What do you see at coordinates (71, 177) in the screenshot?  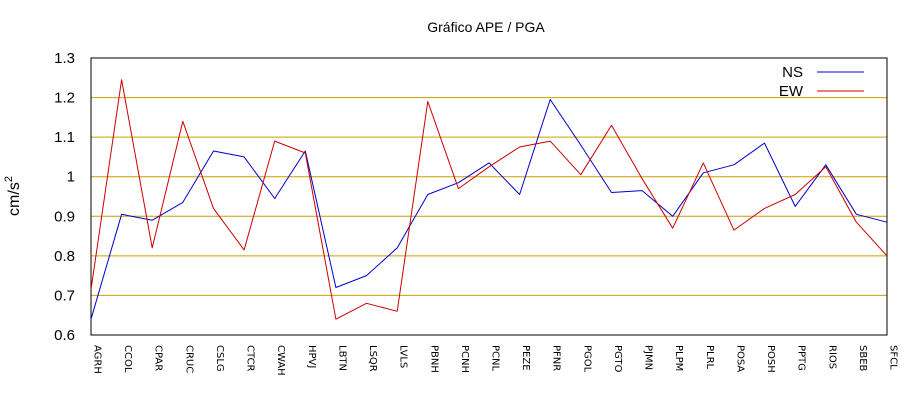 I see `y-tick-label: 1` at bounding box center [71, 177].